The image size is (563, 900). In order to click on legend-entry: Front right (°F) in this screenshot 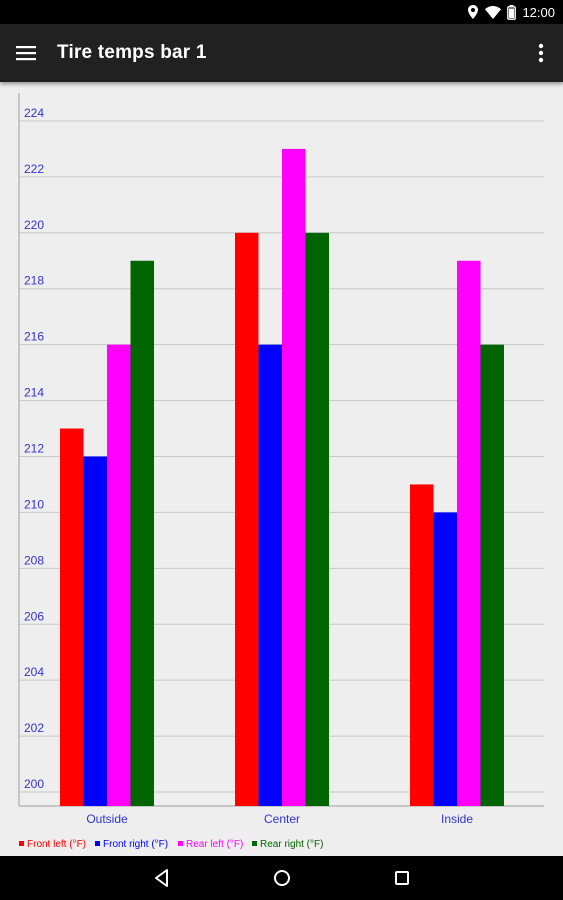, I will do `click(135, 844)`.